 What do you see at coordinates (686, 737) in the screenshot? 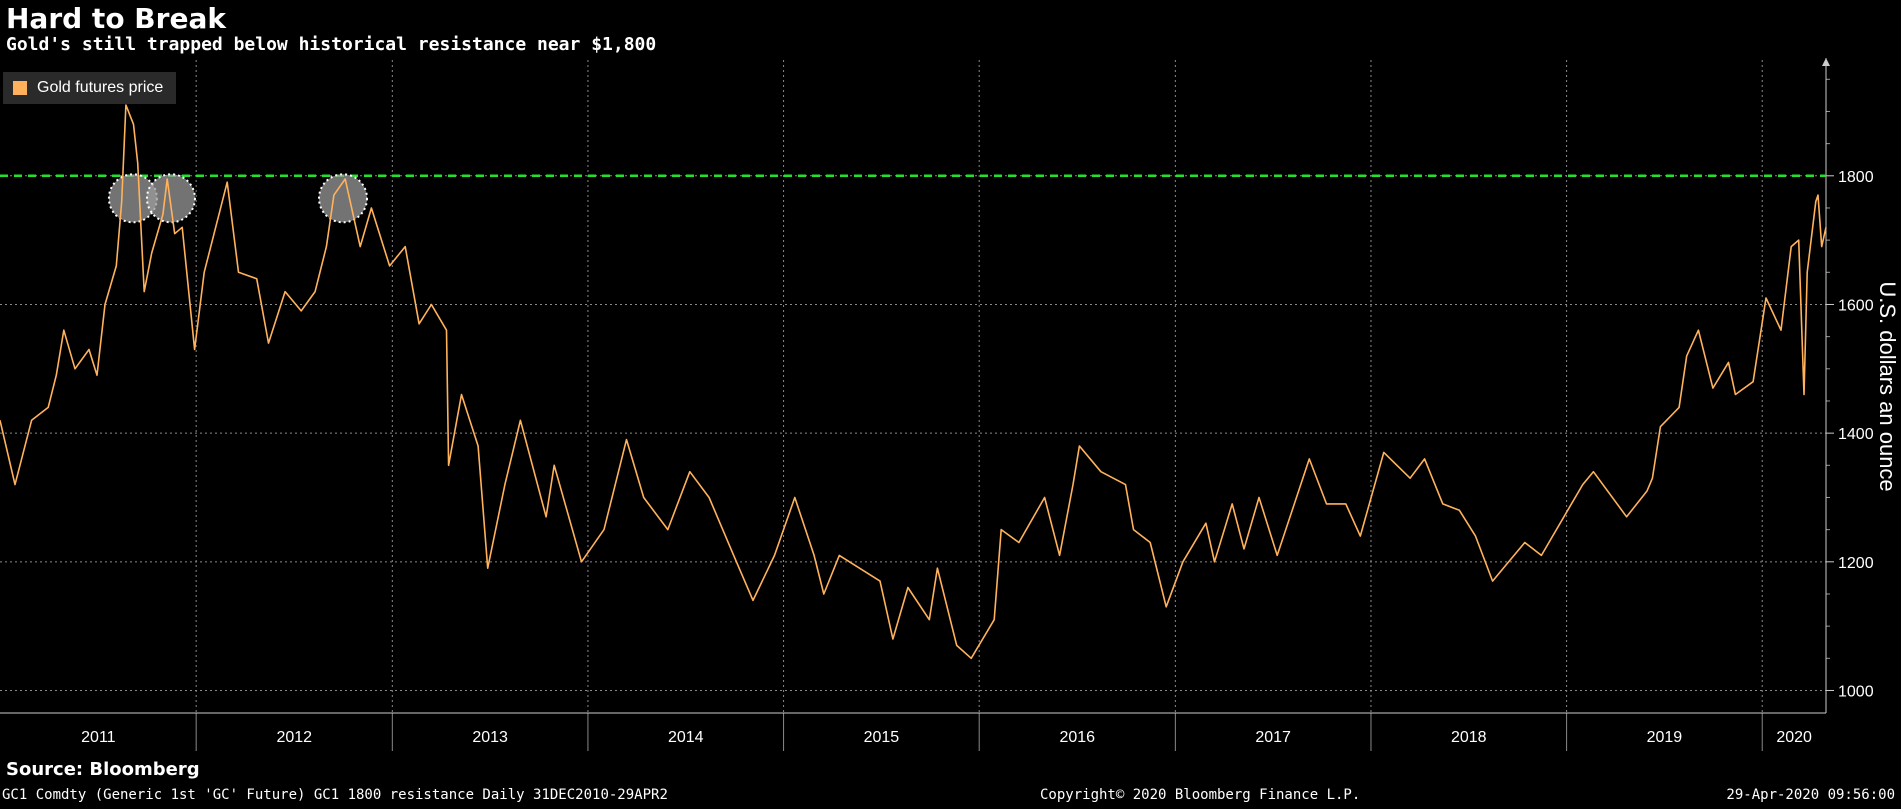
I see `x-tick-label: 2014` at bounding box center [686, 737].